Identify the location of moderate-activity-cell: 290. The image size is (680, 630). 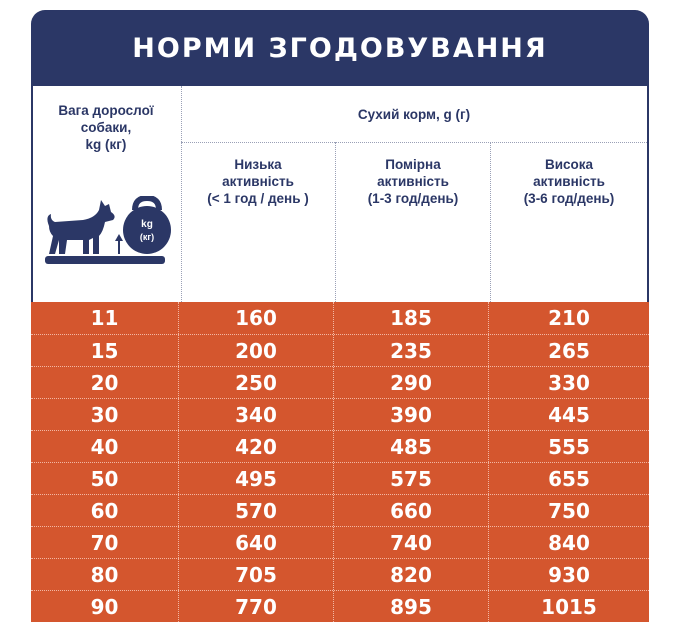
(411, 382).